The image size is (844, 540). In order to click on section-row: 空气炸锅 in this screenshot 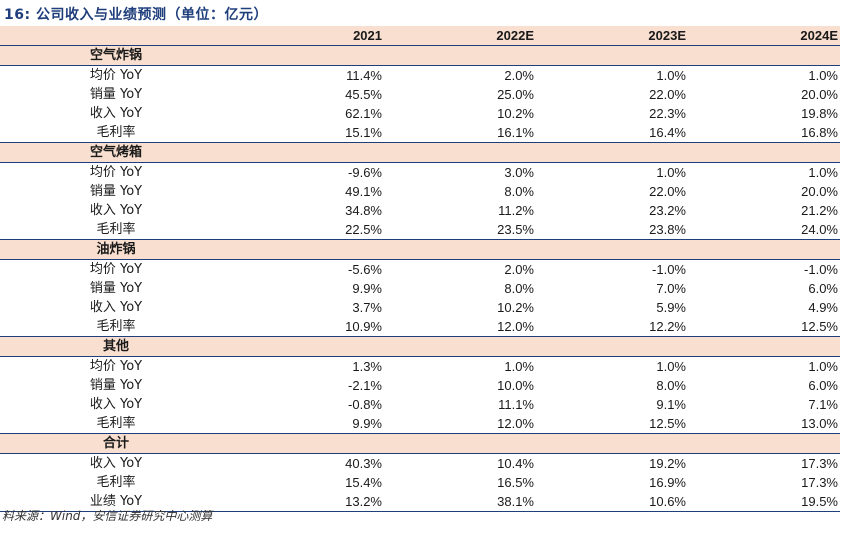, I will do `click(420, 55)`.